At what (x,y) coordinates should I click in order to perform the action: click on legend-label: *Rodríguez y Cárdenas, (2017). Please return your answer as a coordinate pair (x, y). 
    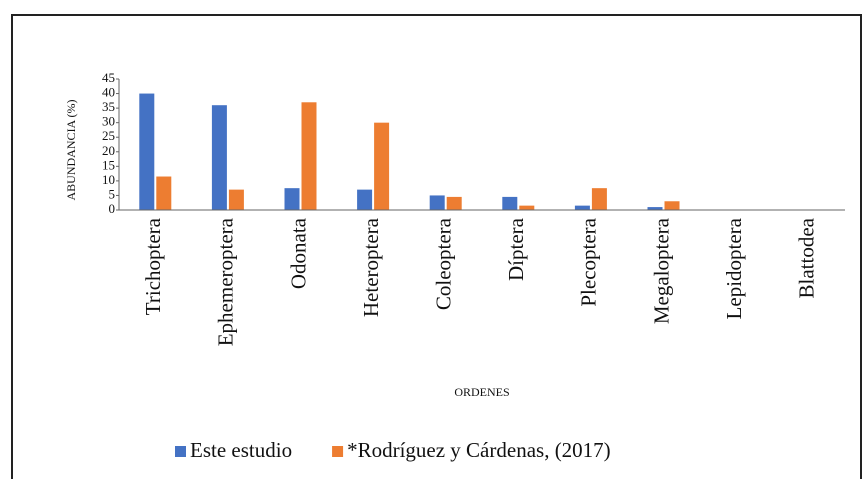
    Looking at the image, I should click on (479, 450).